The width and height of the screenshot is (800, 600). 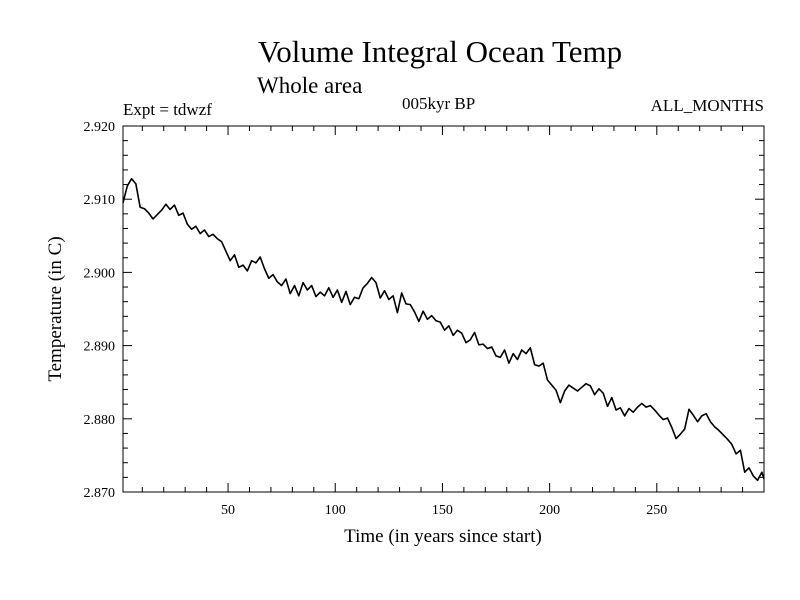 I want to click on y-tick-label: 2.870, so click(x=100, y=493).